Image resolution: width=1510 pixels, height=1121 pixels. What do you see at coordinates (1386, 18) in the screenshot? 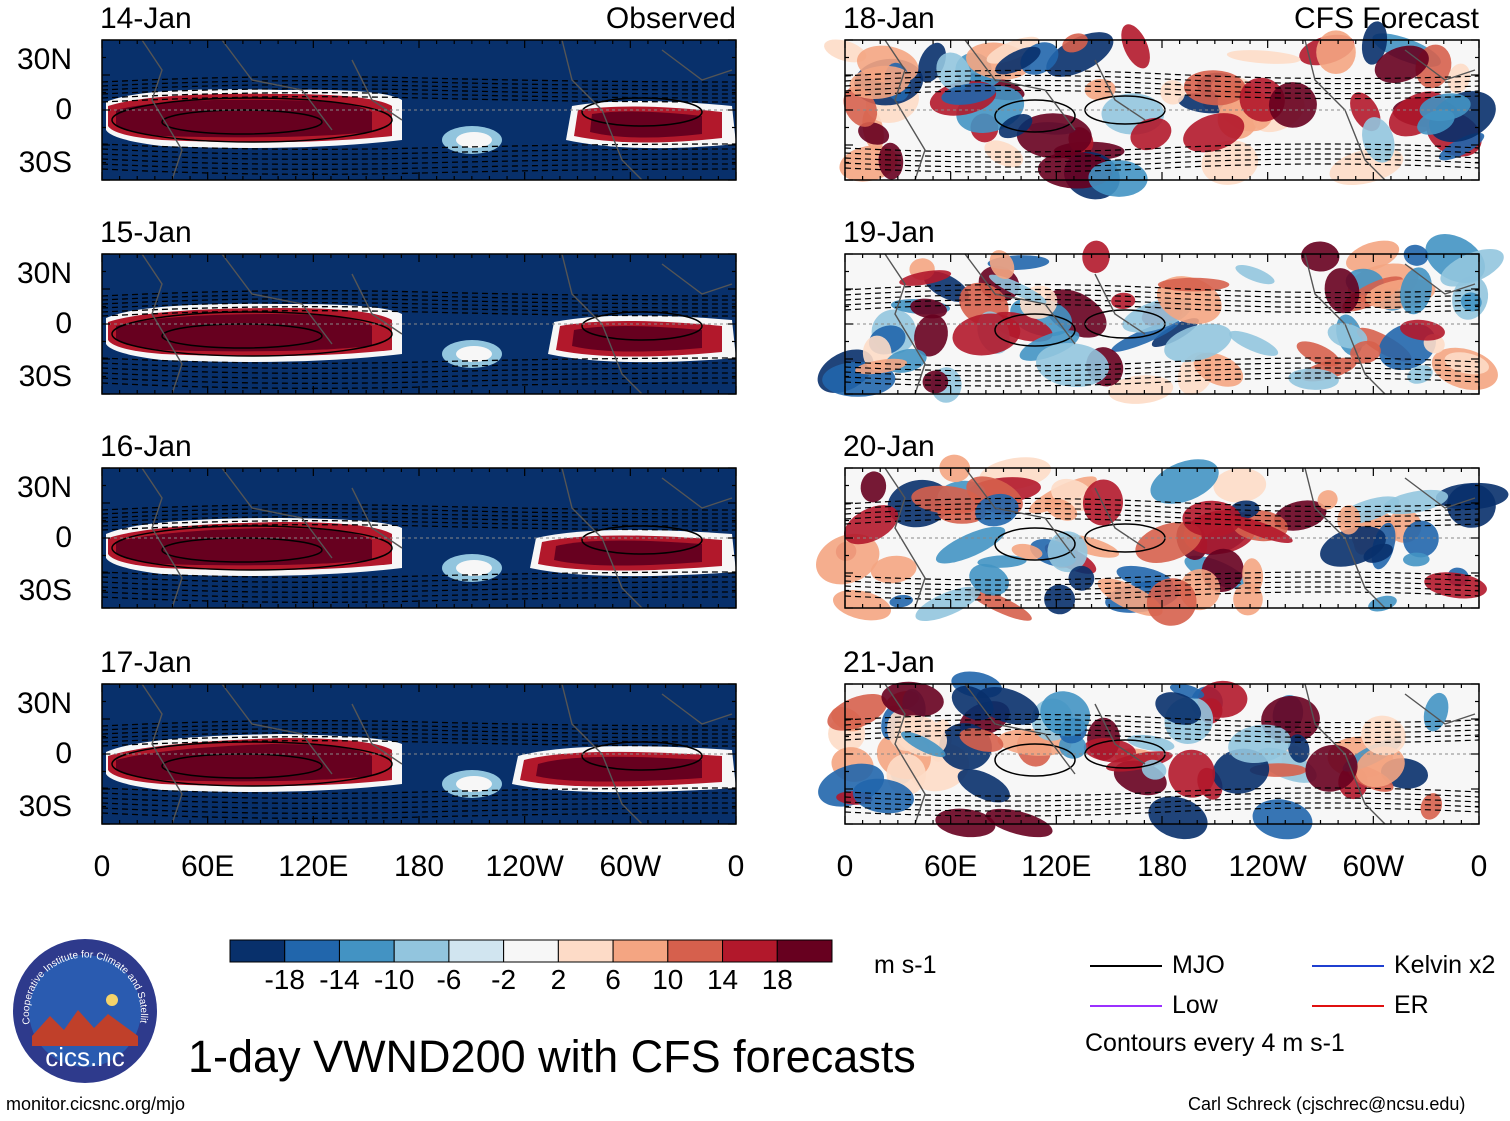
I see `panel-source-forecast: CFS Forecast` at bounding box center [1386, 18].